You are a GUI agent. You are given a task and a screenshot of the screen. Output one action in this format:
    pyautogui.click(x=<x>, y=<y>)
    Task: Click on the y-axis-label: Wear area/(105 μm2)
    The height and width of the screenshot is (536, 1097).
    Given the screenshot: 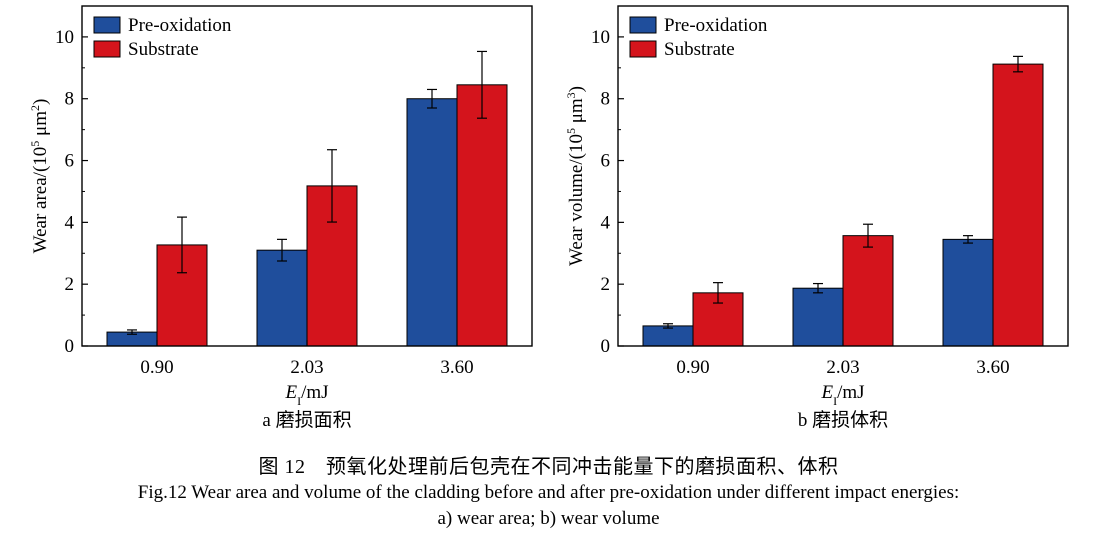 What is the action you would take?
    pyautogui.click(x=39, y=176)
    